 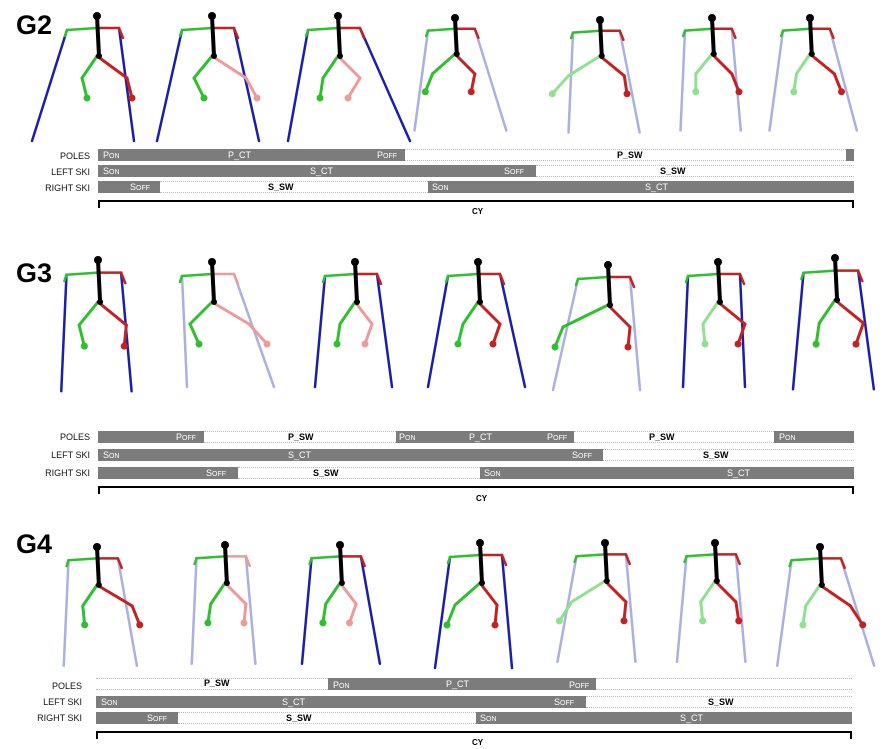 I want to click on left-ski-swing-bar, so click(x=719, y=702).